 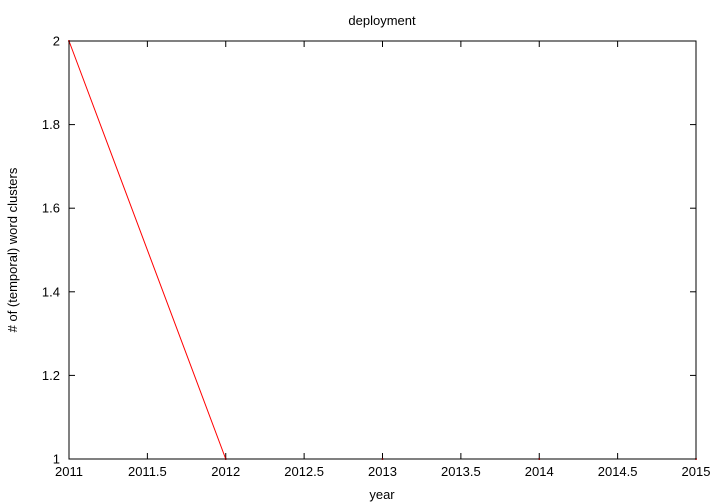 I want to click on x-tick-label: 2013.5, so click(x=461, y=471).